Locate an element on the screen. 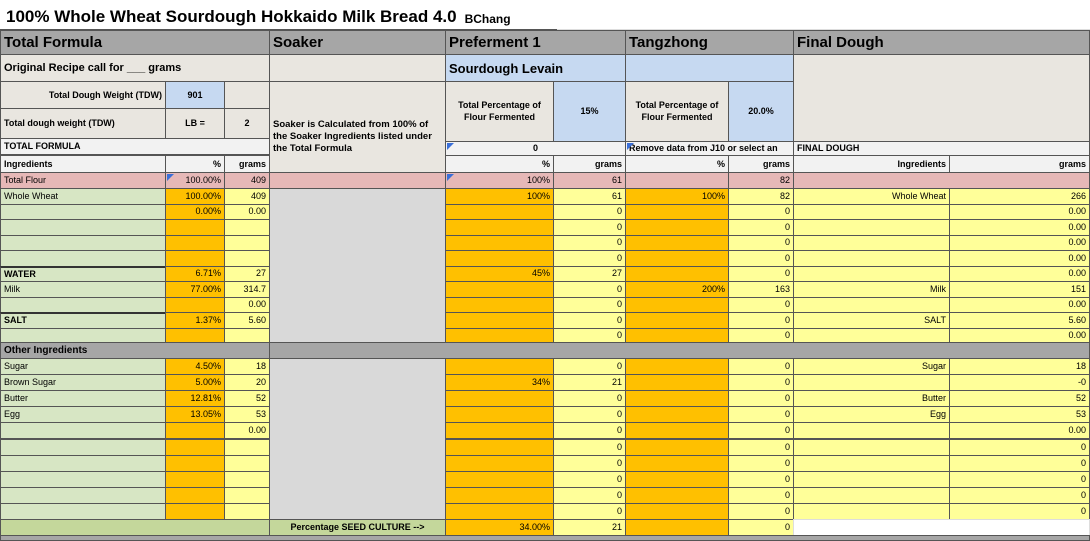 The image size is (1090, 541). tangzhong-pct: 100% is located at coordinates (677, 196).